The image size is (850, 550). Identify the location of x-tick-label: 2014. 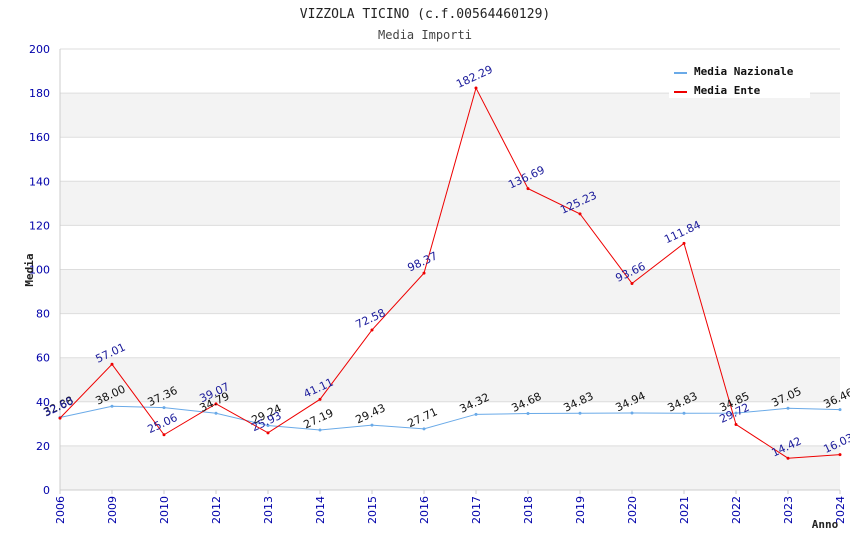
(320, 510).